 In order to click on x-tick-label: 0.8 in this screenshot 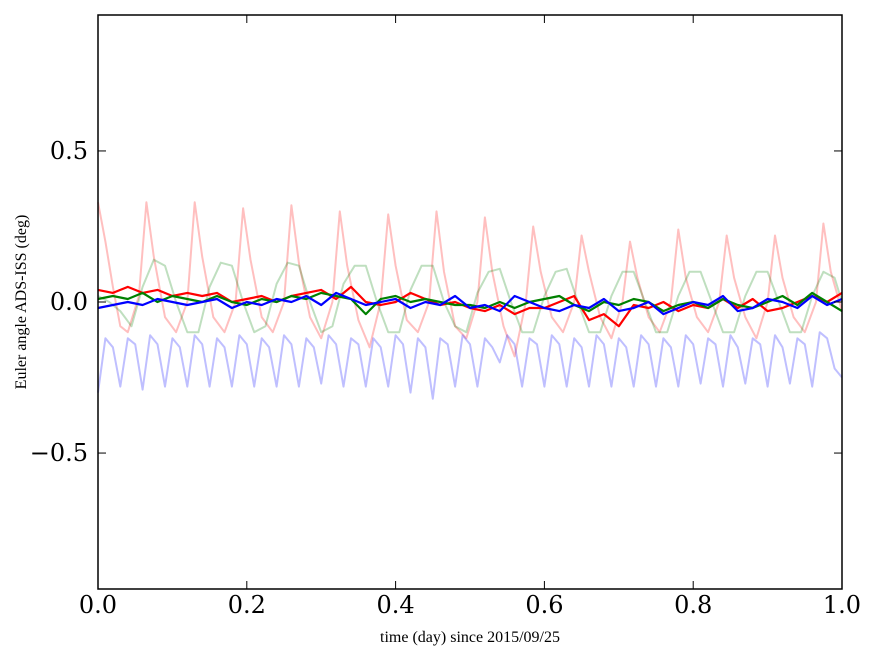, I will do `click(693, 605)`.